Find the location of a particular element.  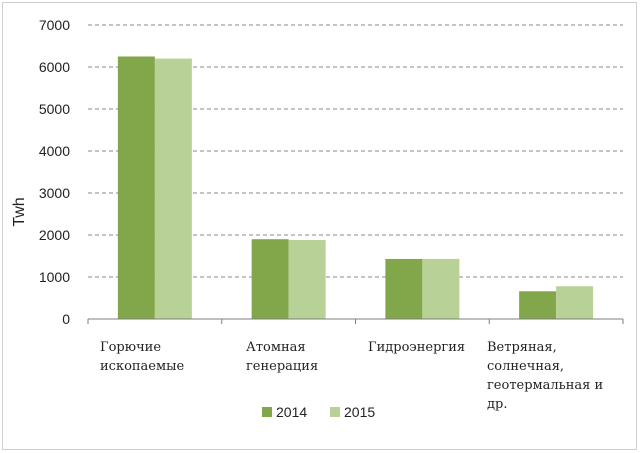

category-label-line: Гидроэнергия is located at coordinates (416, 347).